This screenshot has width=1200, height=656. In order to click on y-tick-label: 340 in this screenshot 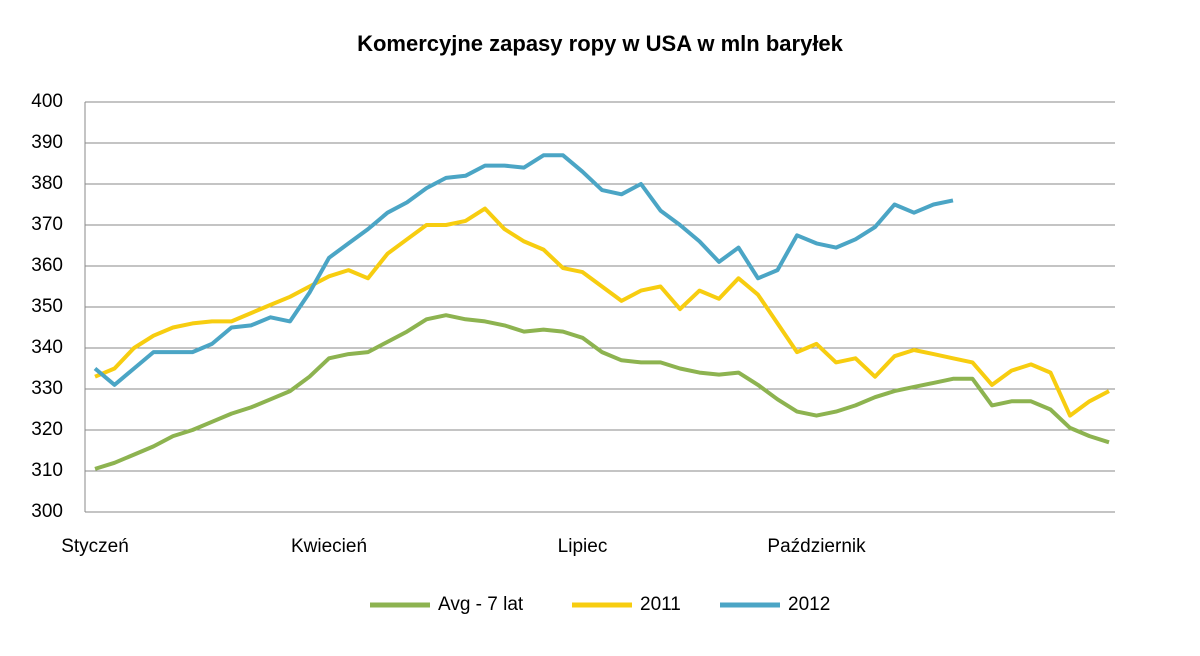, I will do `click(47, 347)`.